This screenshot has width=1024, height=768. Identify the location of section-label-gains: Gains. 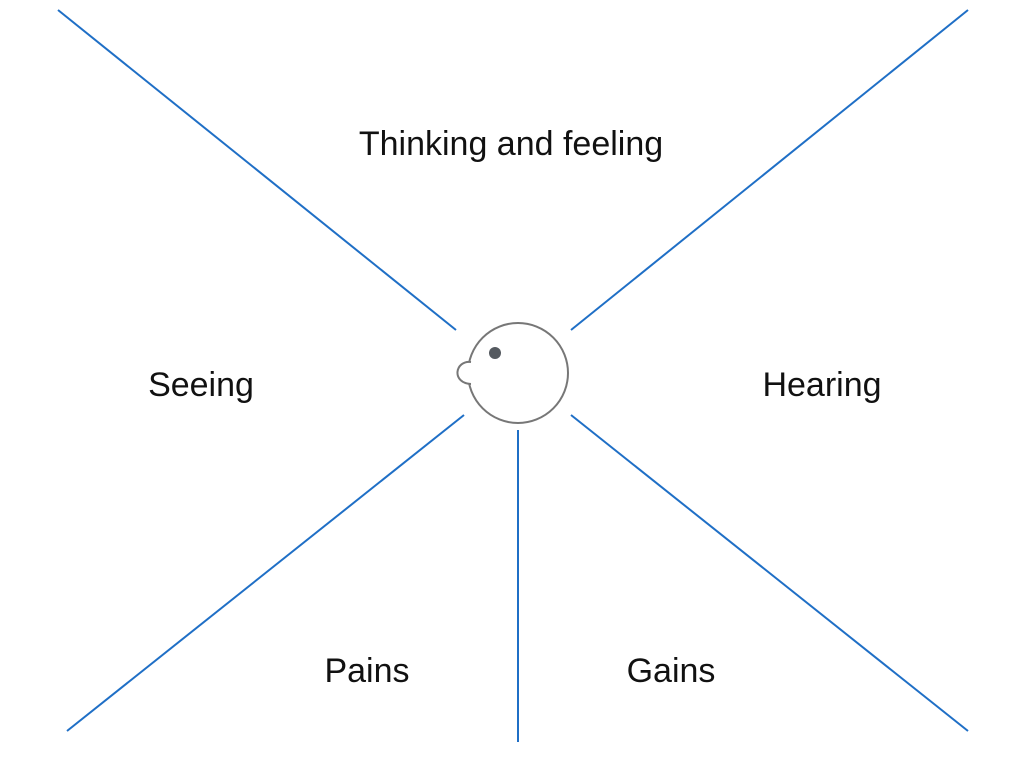
(671, 671).